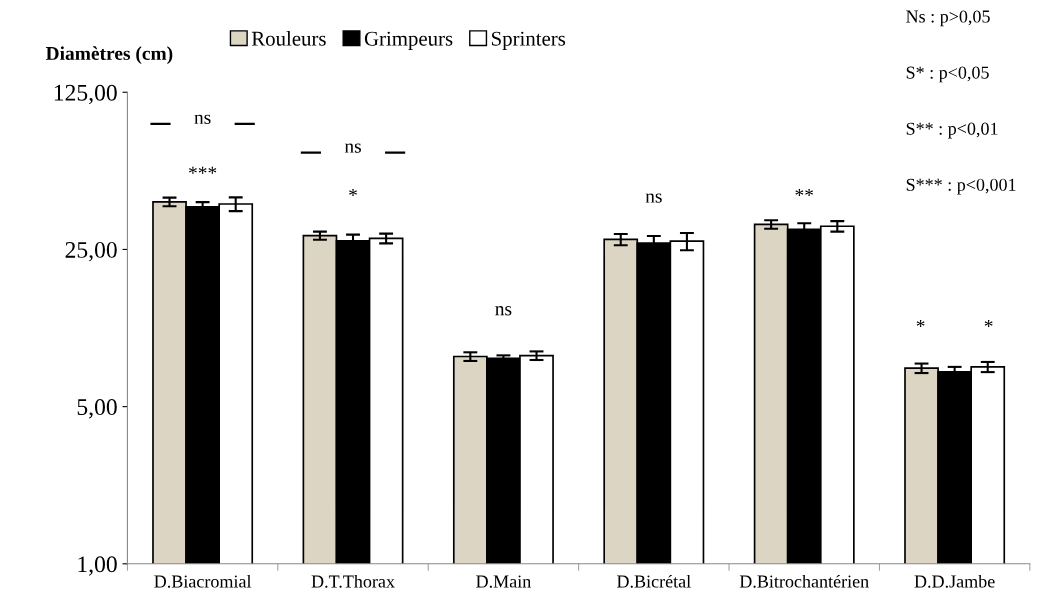 This screenshot has height=603, width=1053. Describe the element at coordinates (653, 581) in the screenshot. I see `x-tick-label: D.Bicrétal` at that location.